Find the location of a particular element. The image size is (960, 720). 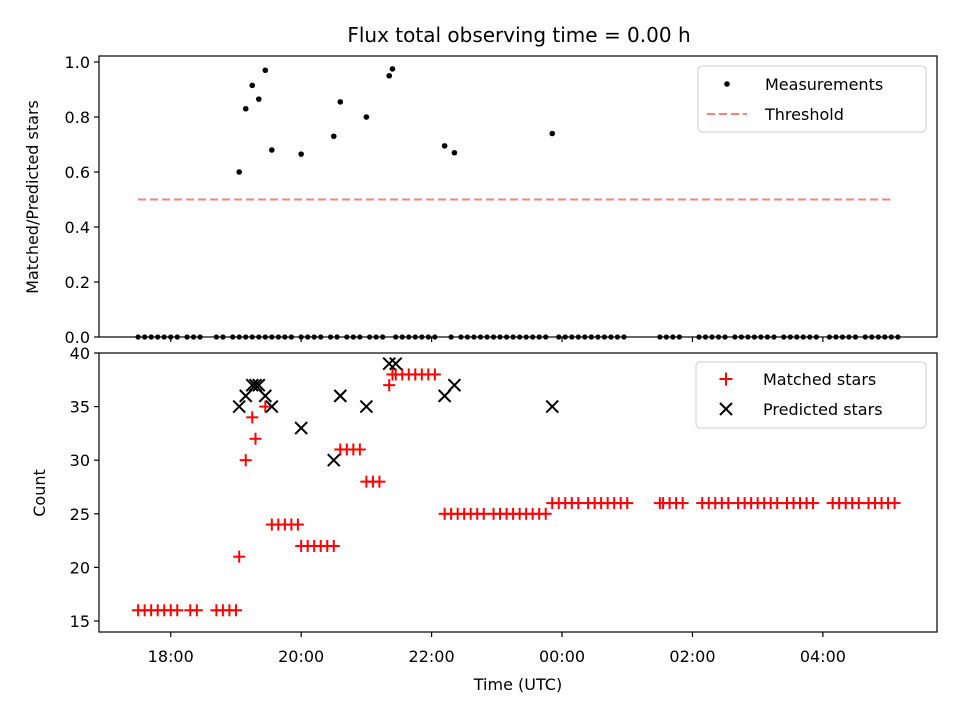

bottom-x-tick-label: 04:00 is located at coordinates (823, 656).